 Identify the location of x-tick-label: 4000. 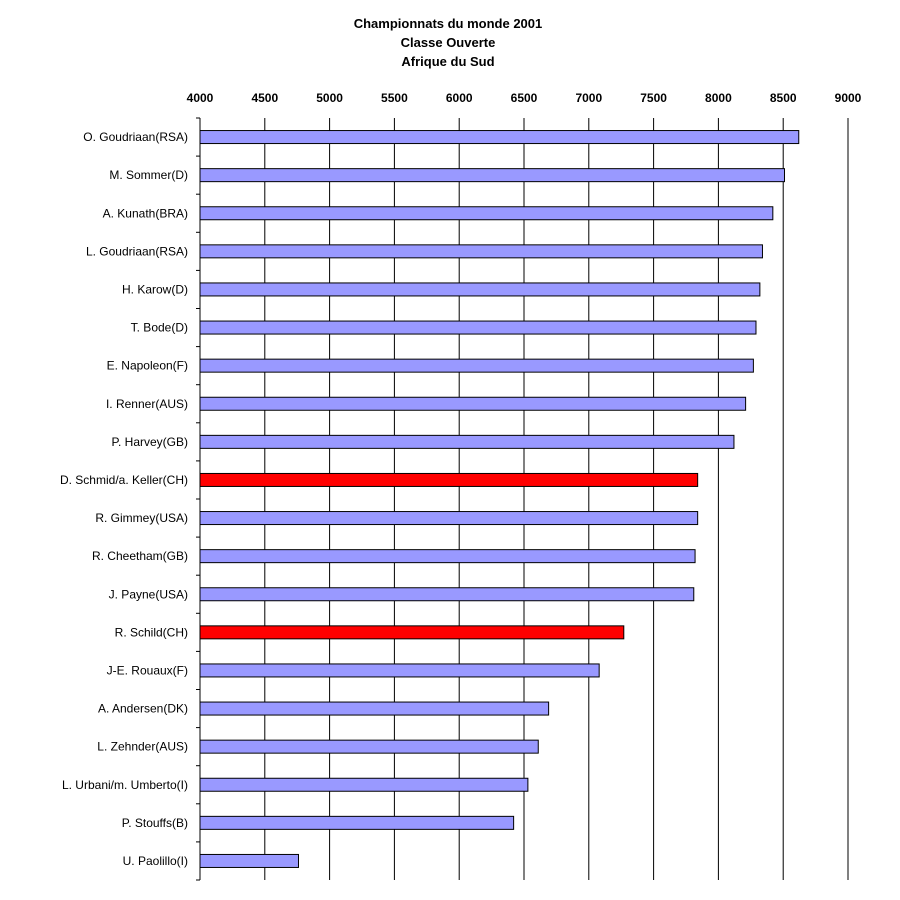
(200, 98).